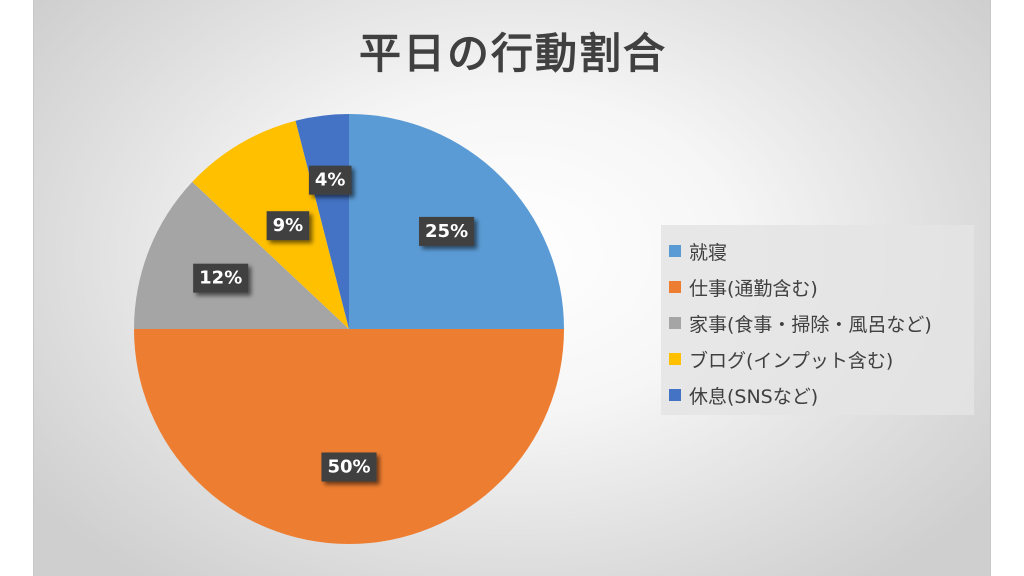 The height and width of the screenshot is (576, 1024). What do you see at coordinates (753, 288) in the screenshot?
I see `legend-label: 仕事(通勤含む)` at bounding box center [753, 288].